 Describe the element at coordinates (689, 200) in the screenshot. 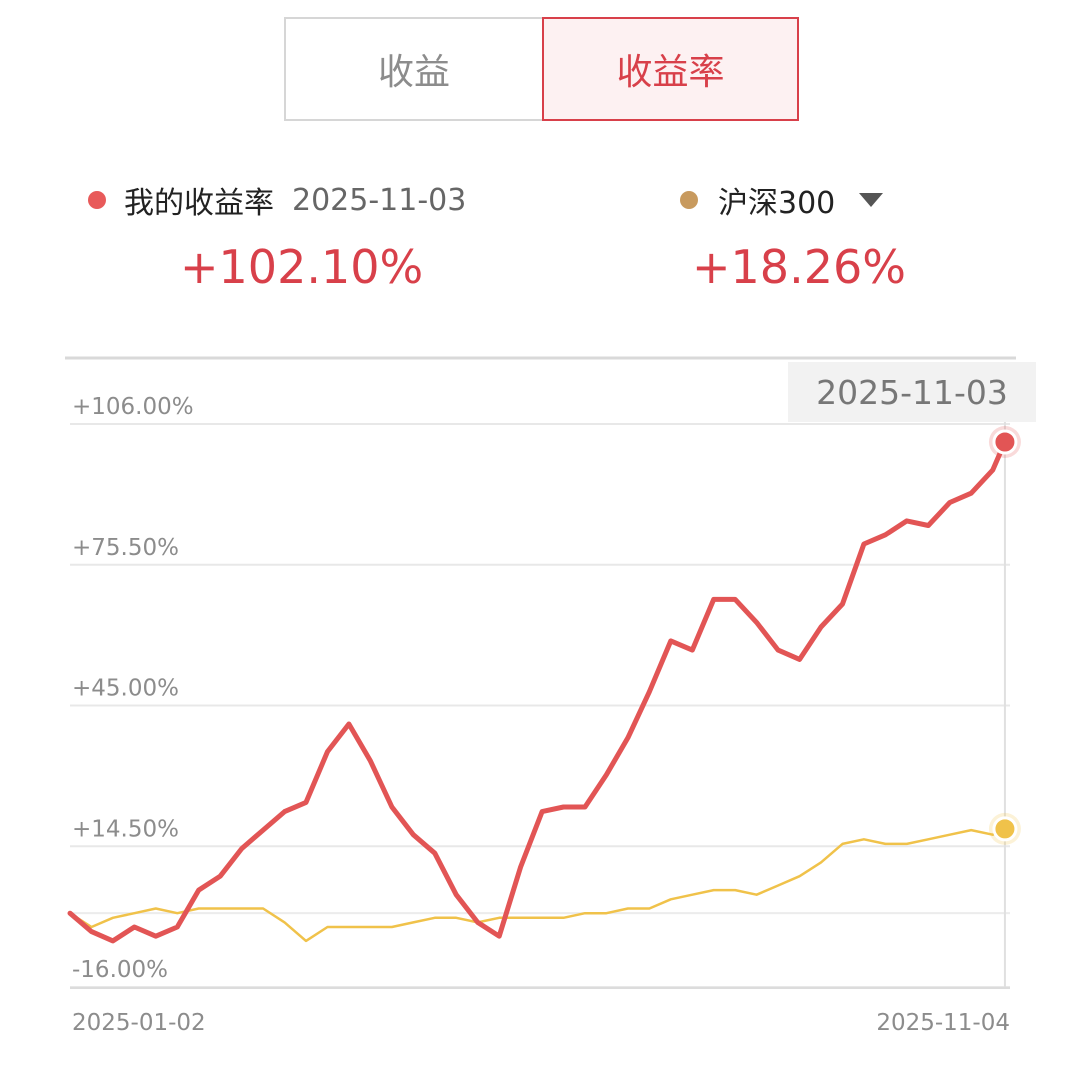

I see `benchmark-dot-icon` at that location.